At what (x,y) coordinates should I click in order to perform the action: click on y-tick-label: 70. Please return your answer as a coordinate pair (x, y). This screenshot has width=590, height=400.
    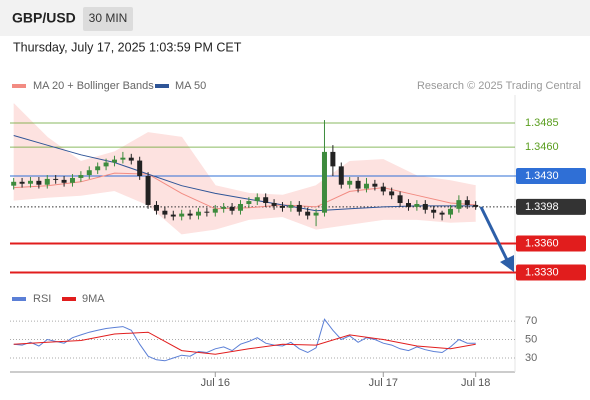
    Looking at the image, I should click on (531, 321).